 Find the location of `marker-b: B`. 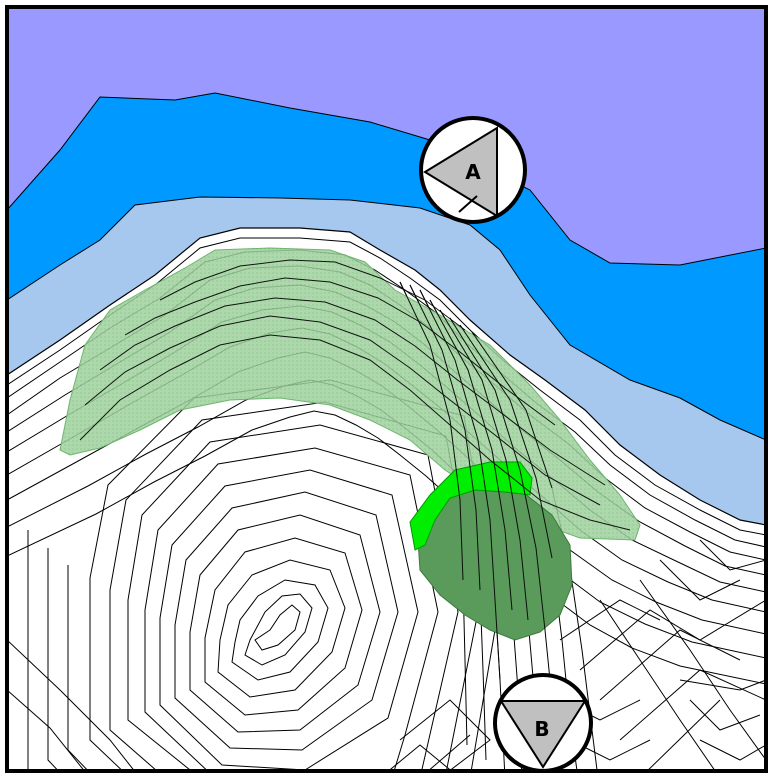

marker-b: B is located at coordinates (543, 723).